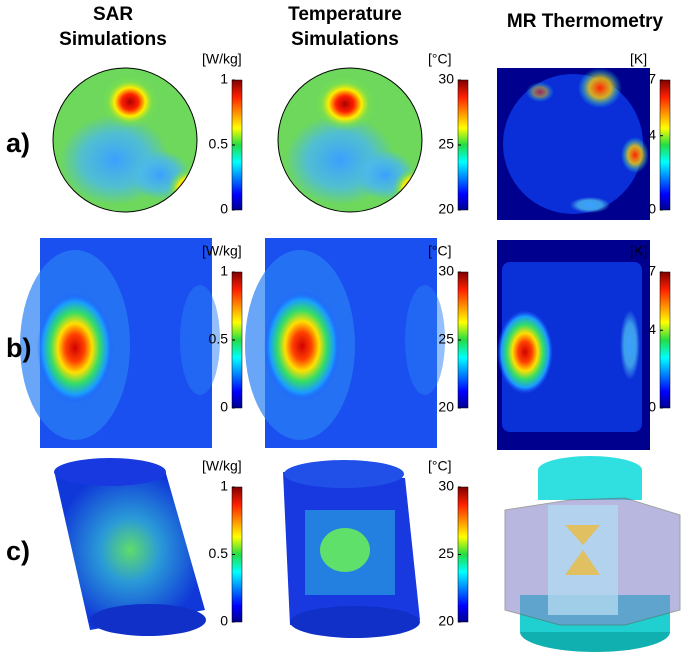 This screenshot has width=697, height=670. What do you see at coordinates (573, 345) in the screenshot?
I see `mr-map-b` at bounding box center [573, 345].